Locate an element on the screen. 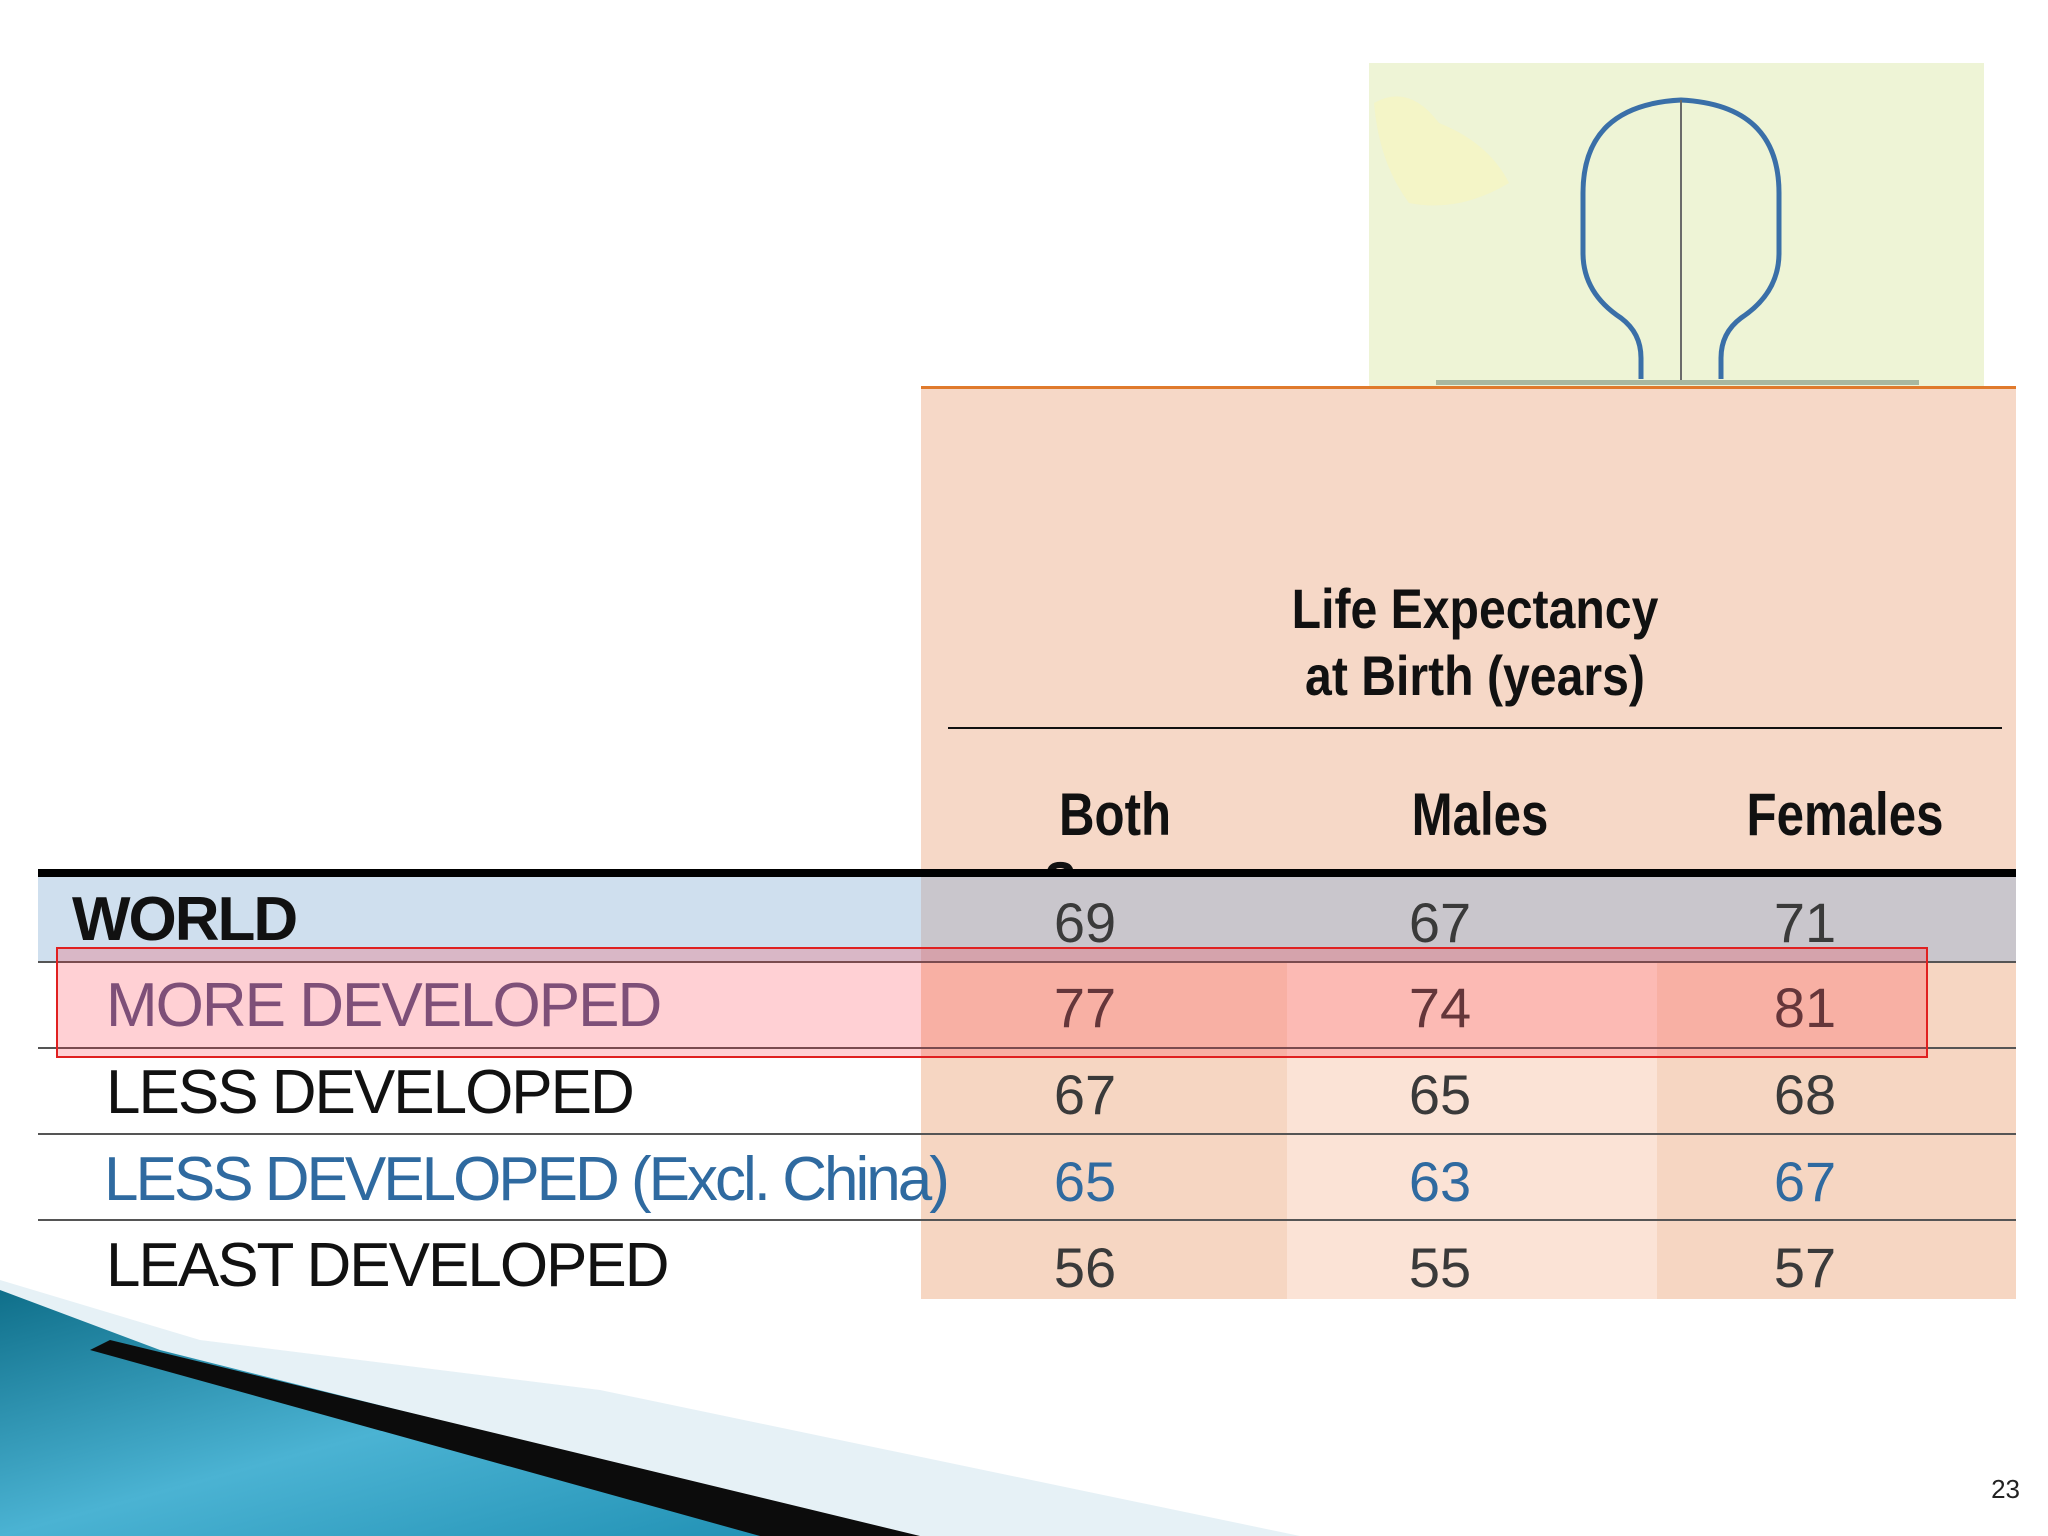  table-title-line1: Life Expectancy is located at coordinates (1475, 608).